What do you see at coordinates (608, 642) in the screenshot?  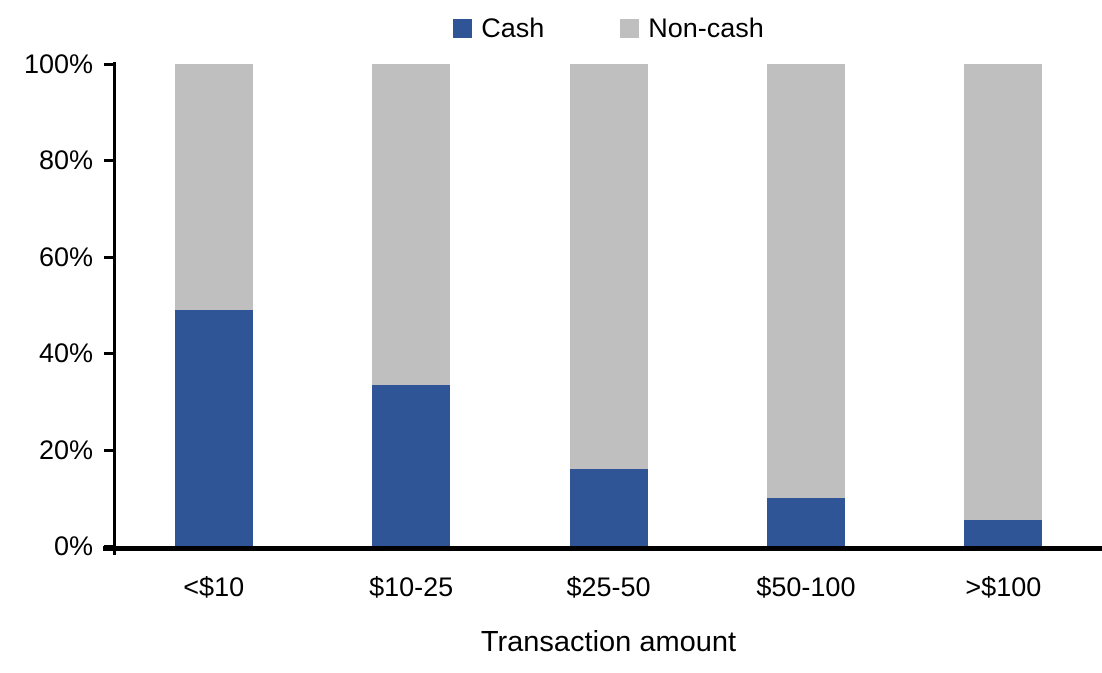 I see `x-axis-title: Transaction amount` at bounding box center [608, 642].